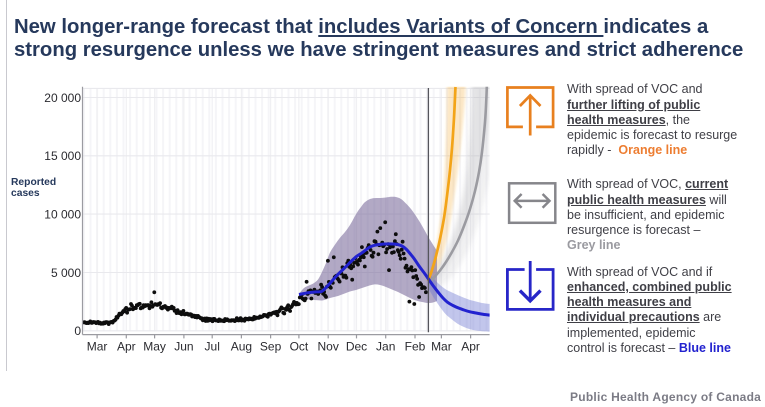 This screenshot has width=765, height=407. I want to click on svg-text: 20 000, so click(62, 98).